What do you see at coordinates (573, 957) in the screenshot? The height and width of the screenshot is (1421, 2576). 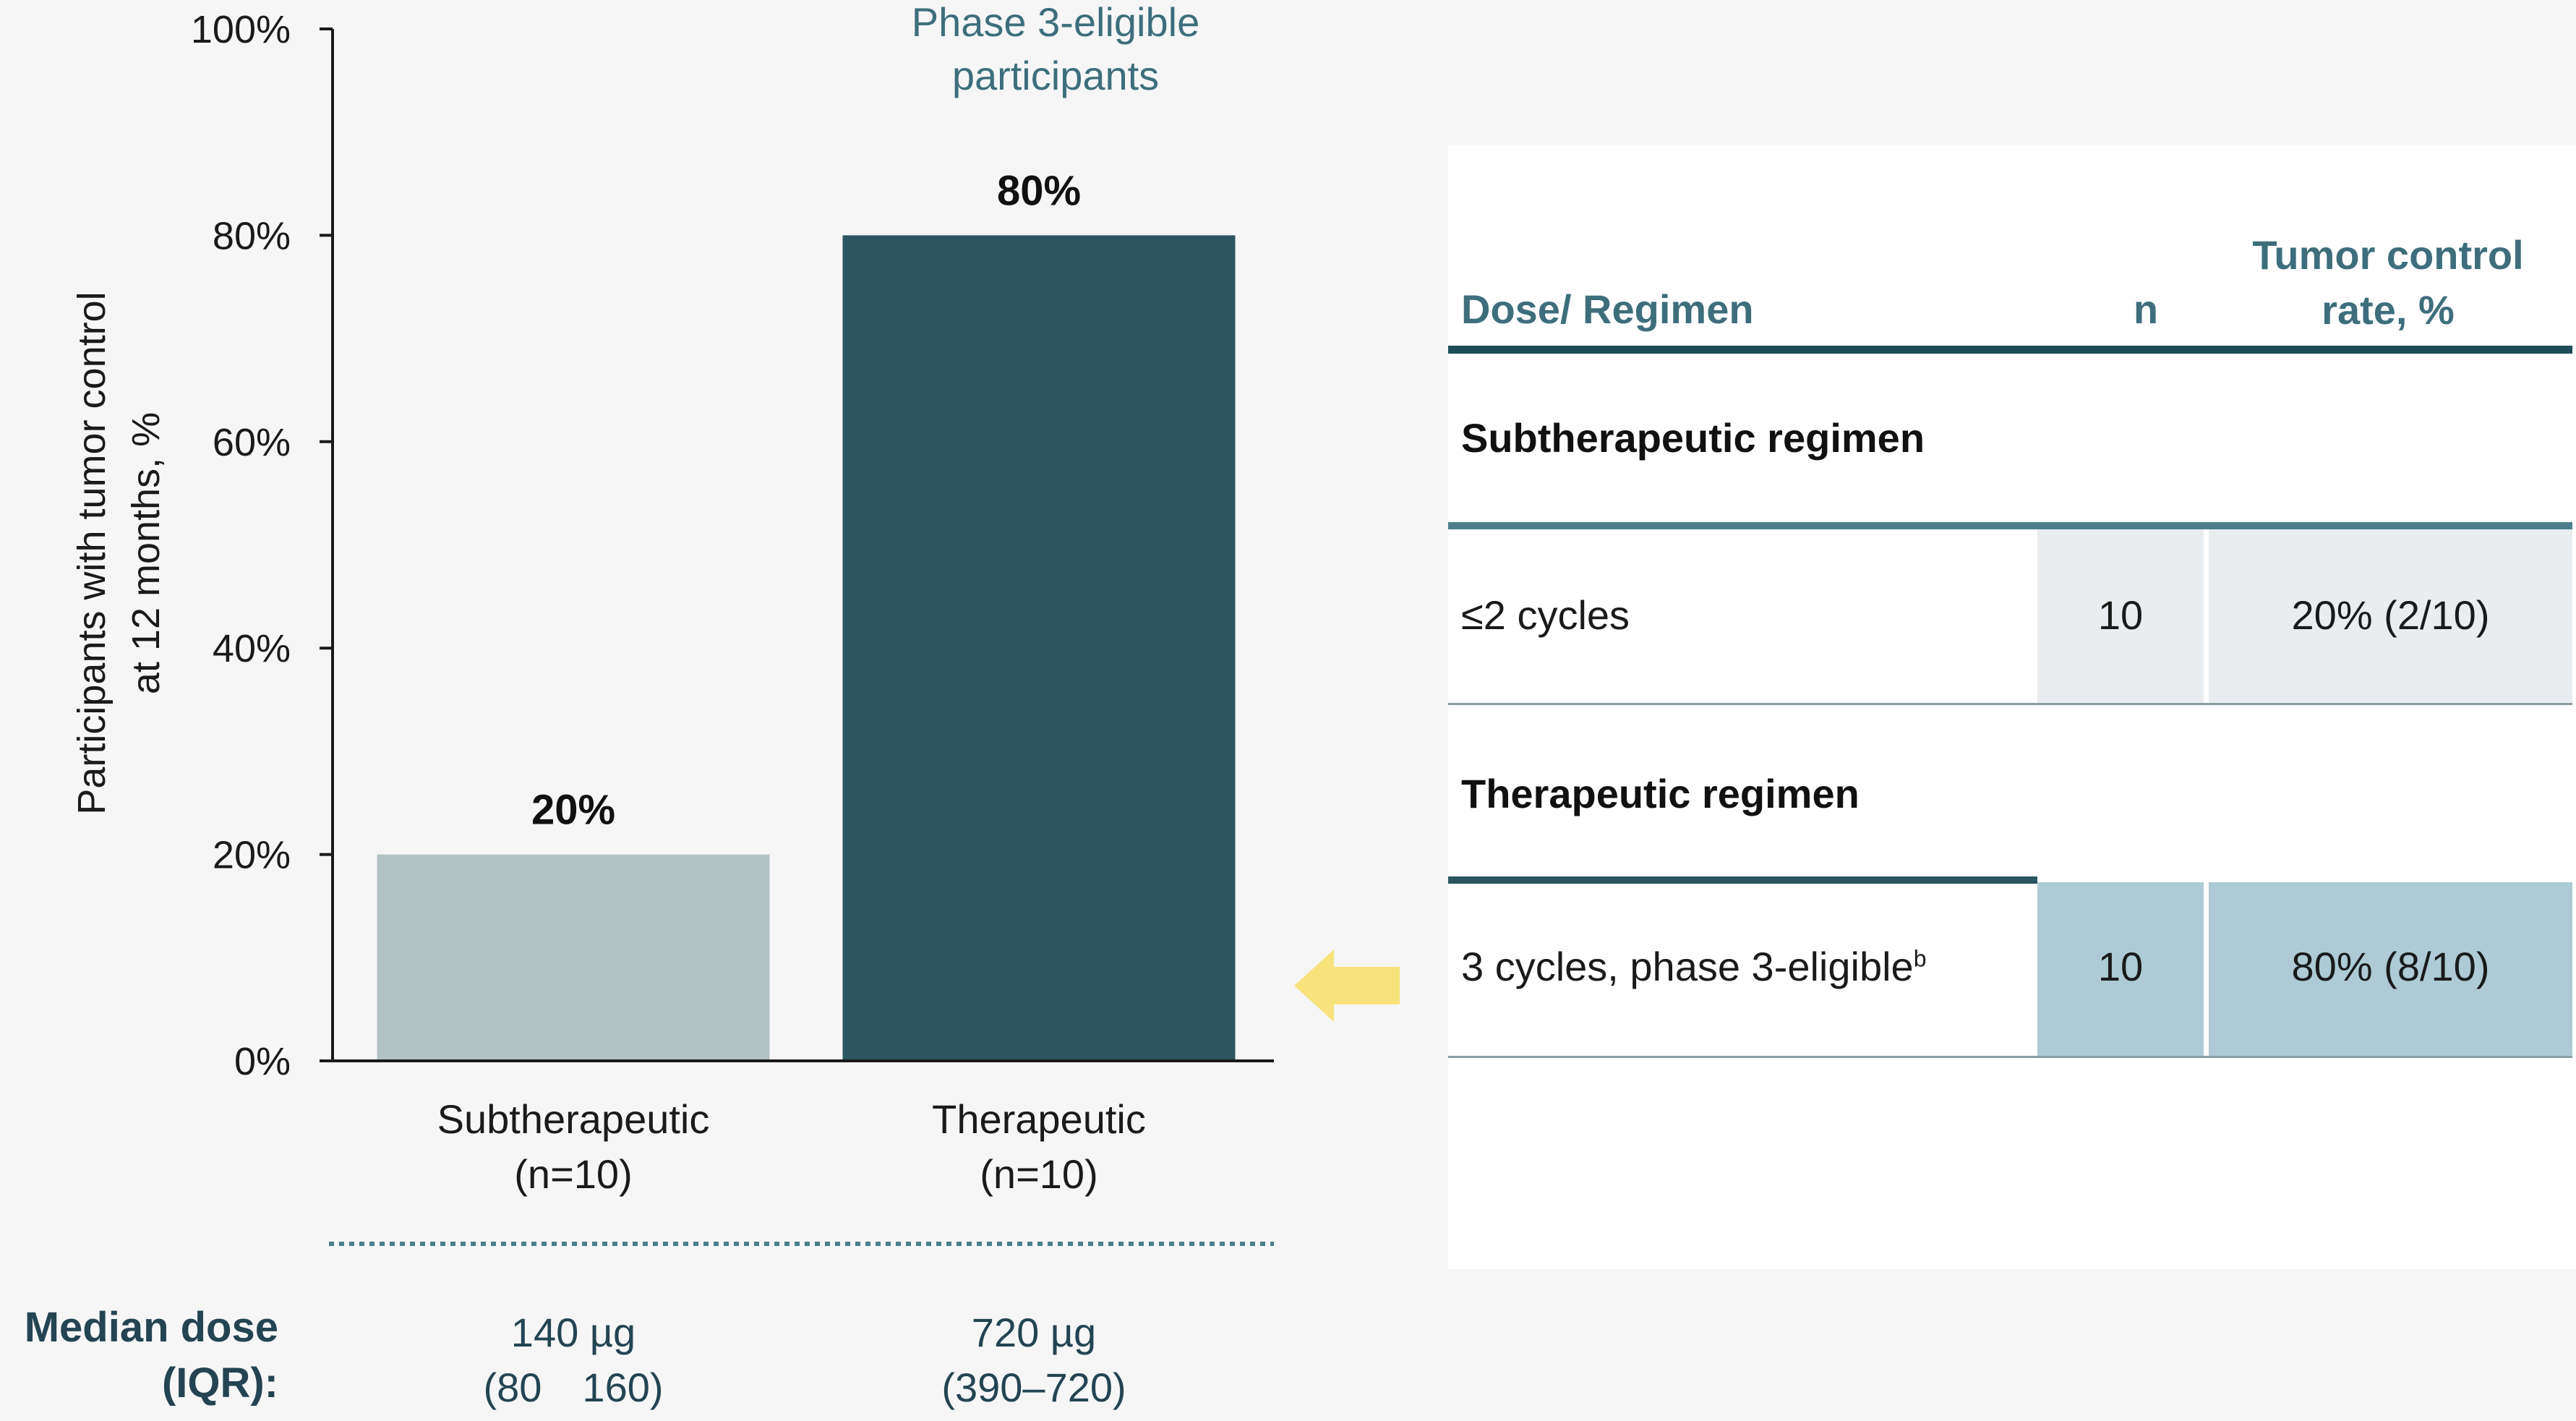 I see `bar-subtherapeutic` at bounding box center [573, 957].